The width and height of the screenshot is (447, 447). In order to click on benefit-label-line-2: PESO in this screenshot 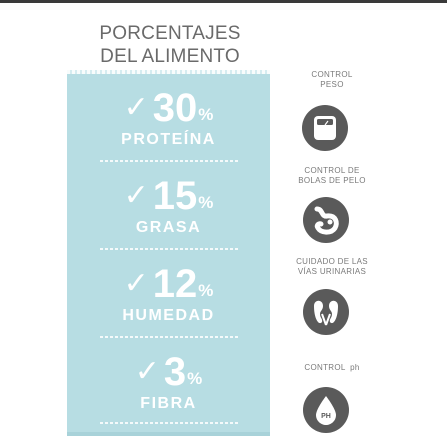, I will do `click(332, 84)`.